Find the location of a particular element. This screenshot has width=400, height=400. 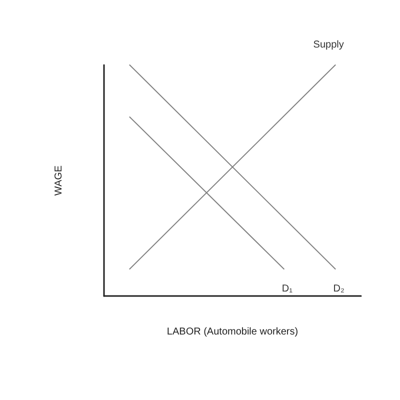

series-label: Supply is located at coordinates (328, 45).